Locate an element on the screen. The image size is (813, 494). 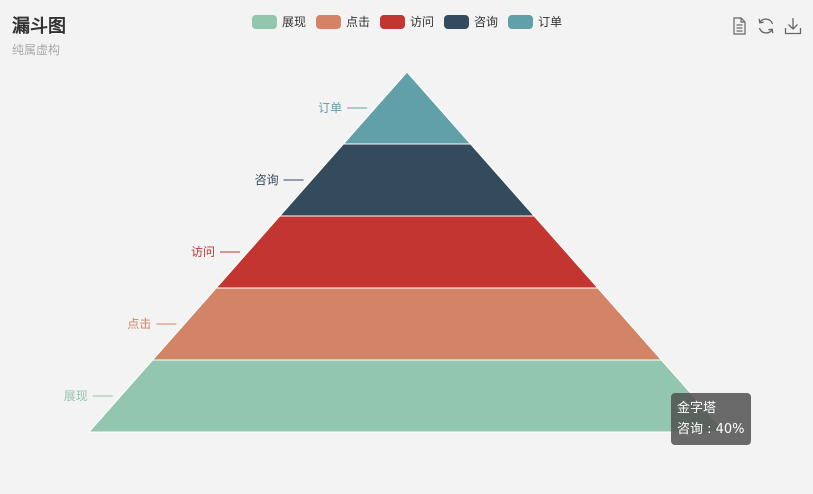
legend-item-fangwen: 访问 is located at coordinates (407, 21).